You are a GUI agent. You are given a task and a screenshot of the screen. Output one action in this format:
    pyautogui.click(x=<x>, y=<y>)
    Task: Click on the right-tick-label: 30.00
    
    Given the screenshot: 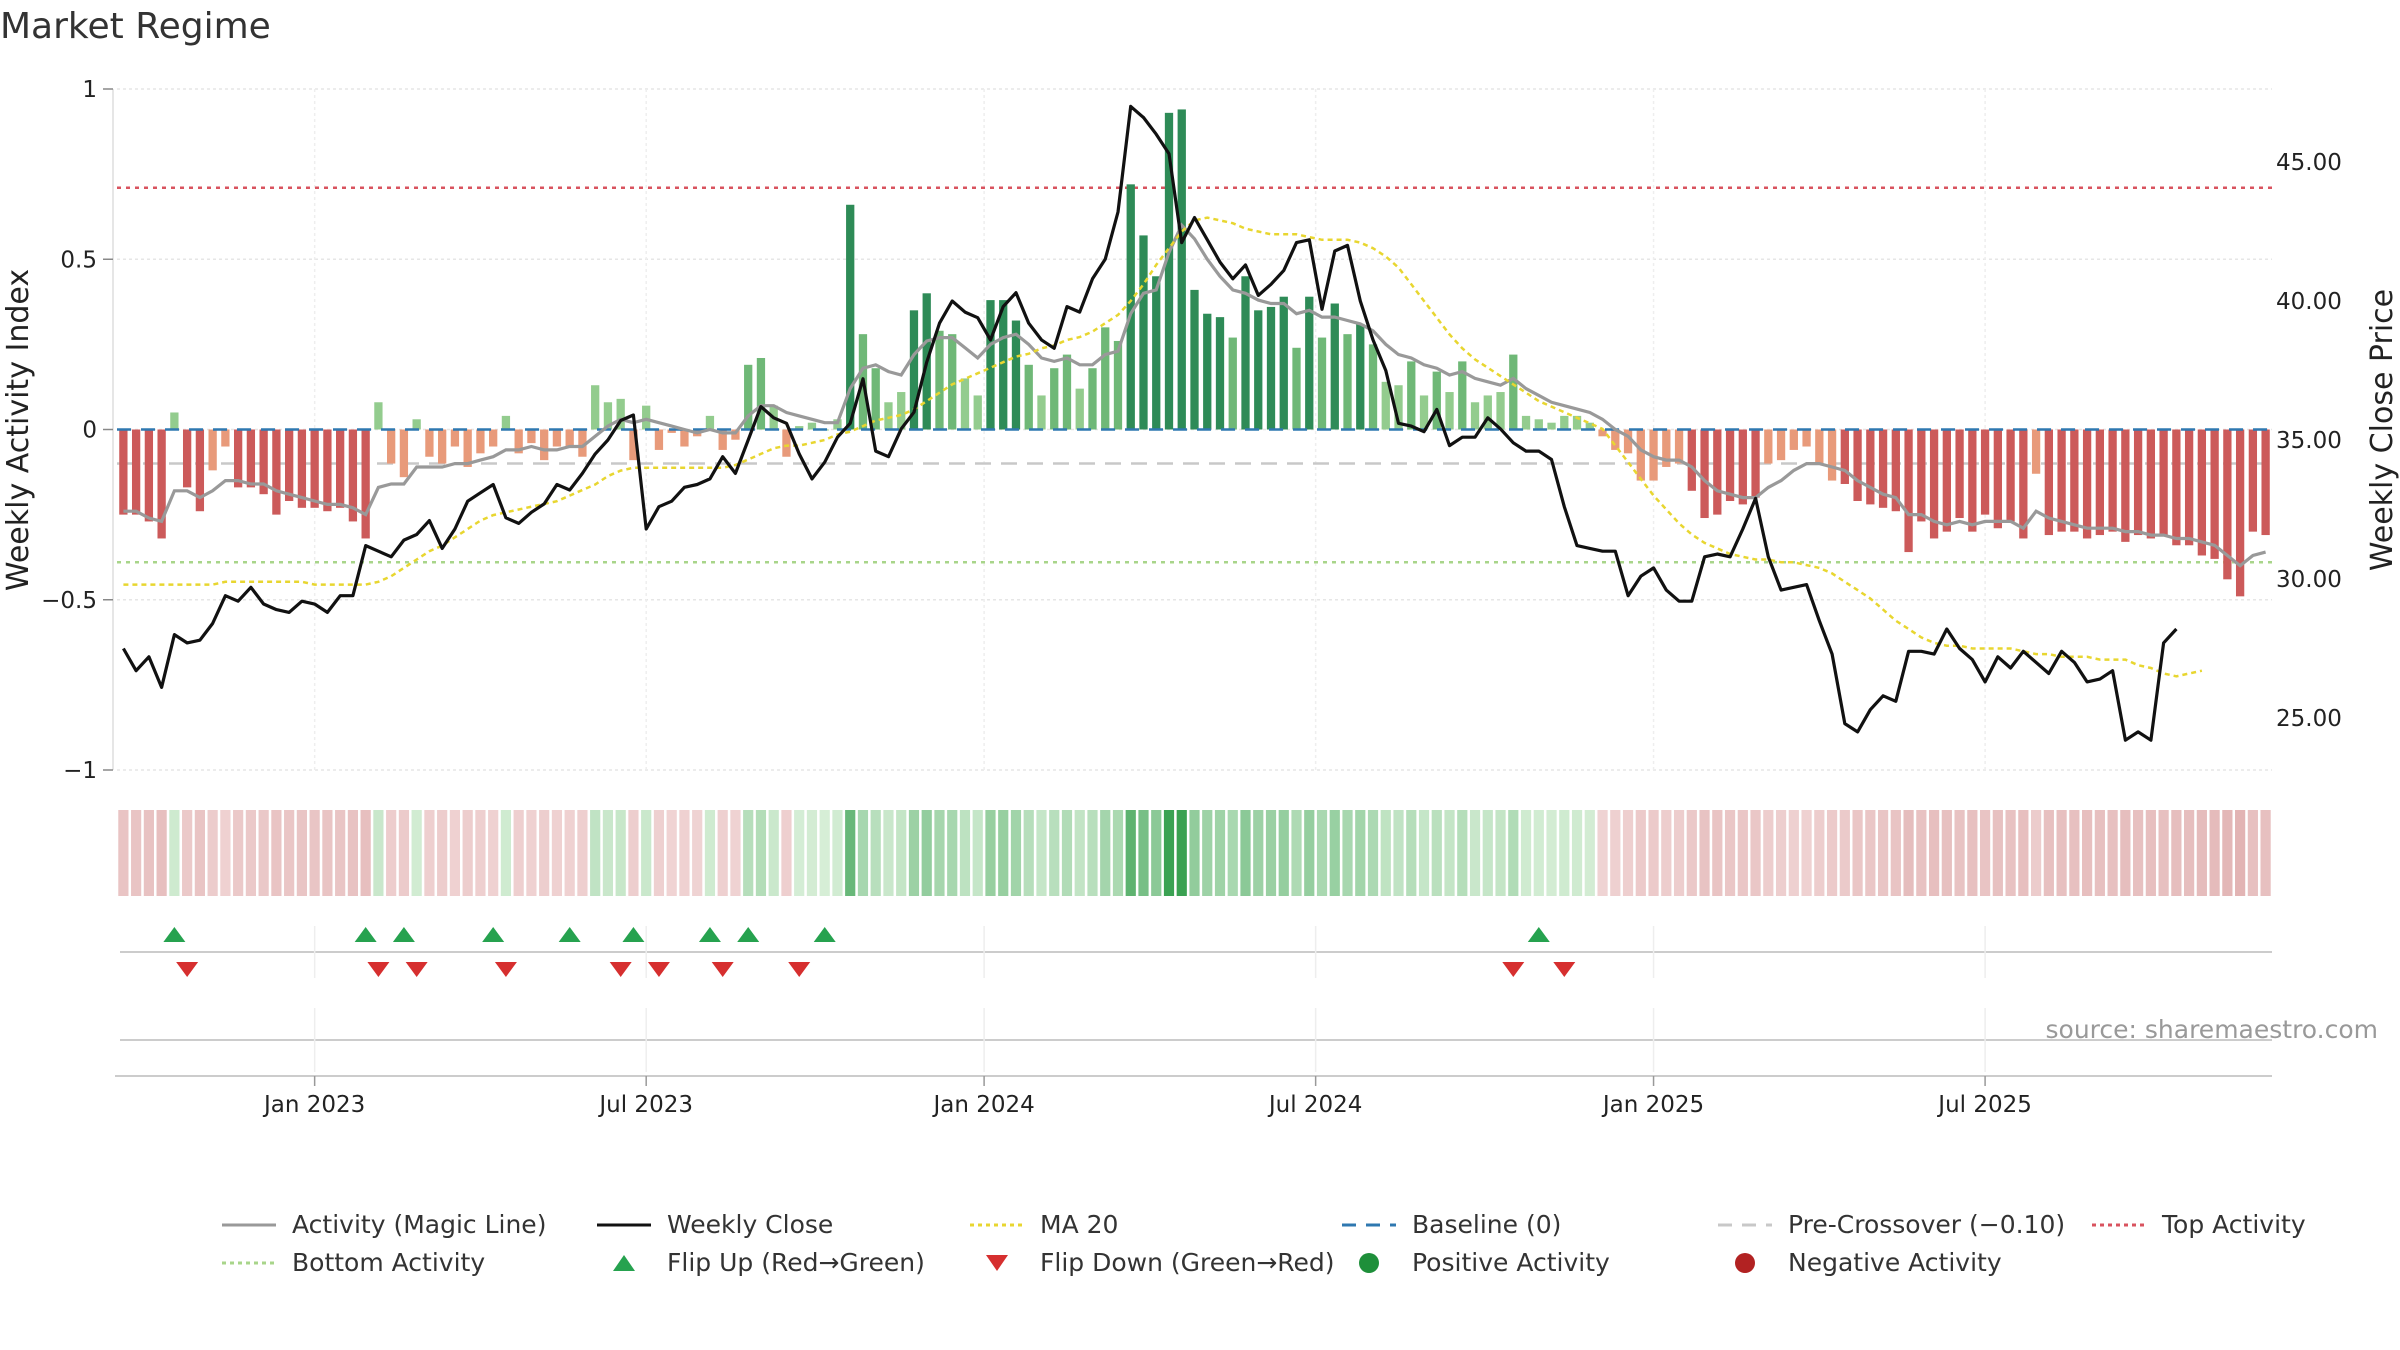 What is the action you would take?
    pyautogui.click(x=2309, y=580)
    